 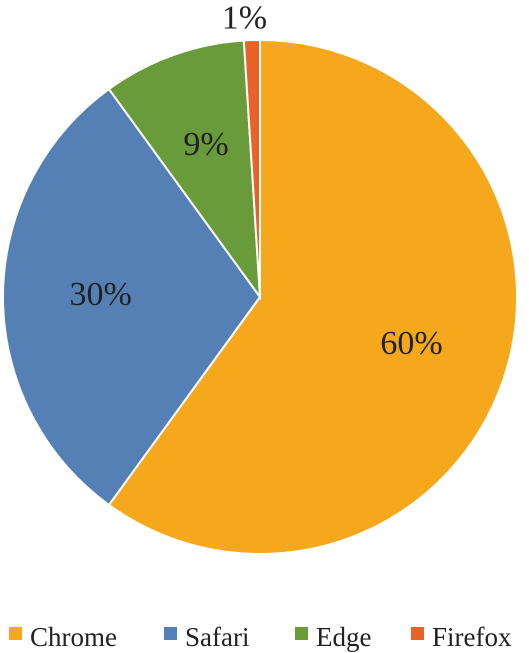 I want to click on legend-label-firefox: Firefox, so click(x=472, y=637).